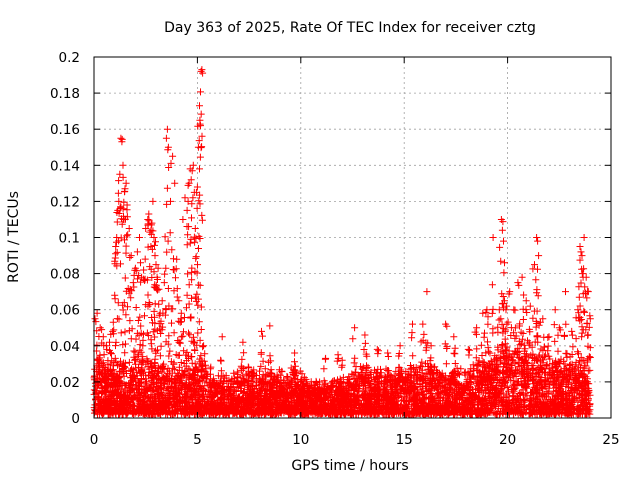  Describe the element at coordinates (610, 440) in the screenshot. I see `x-tick-label: 25` at that location.